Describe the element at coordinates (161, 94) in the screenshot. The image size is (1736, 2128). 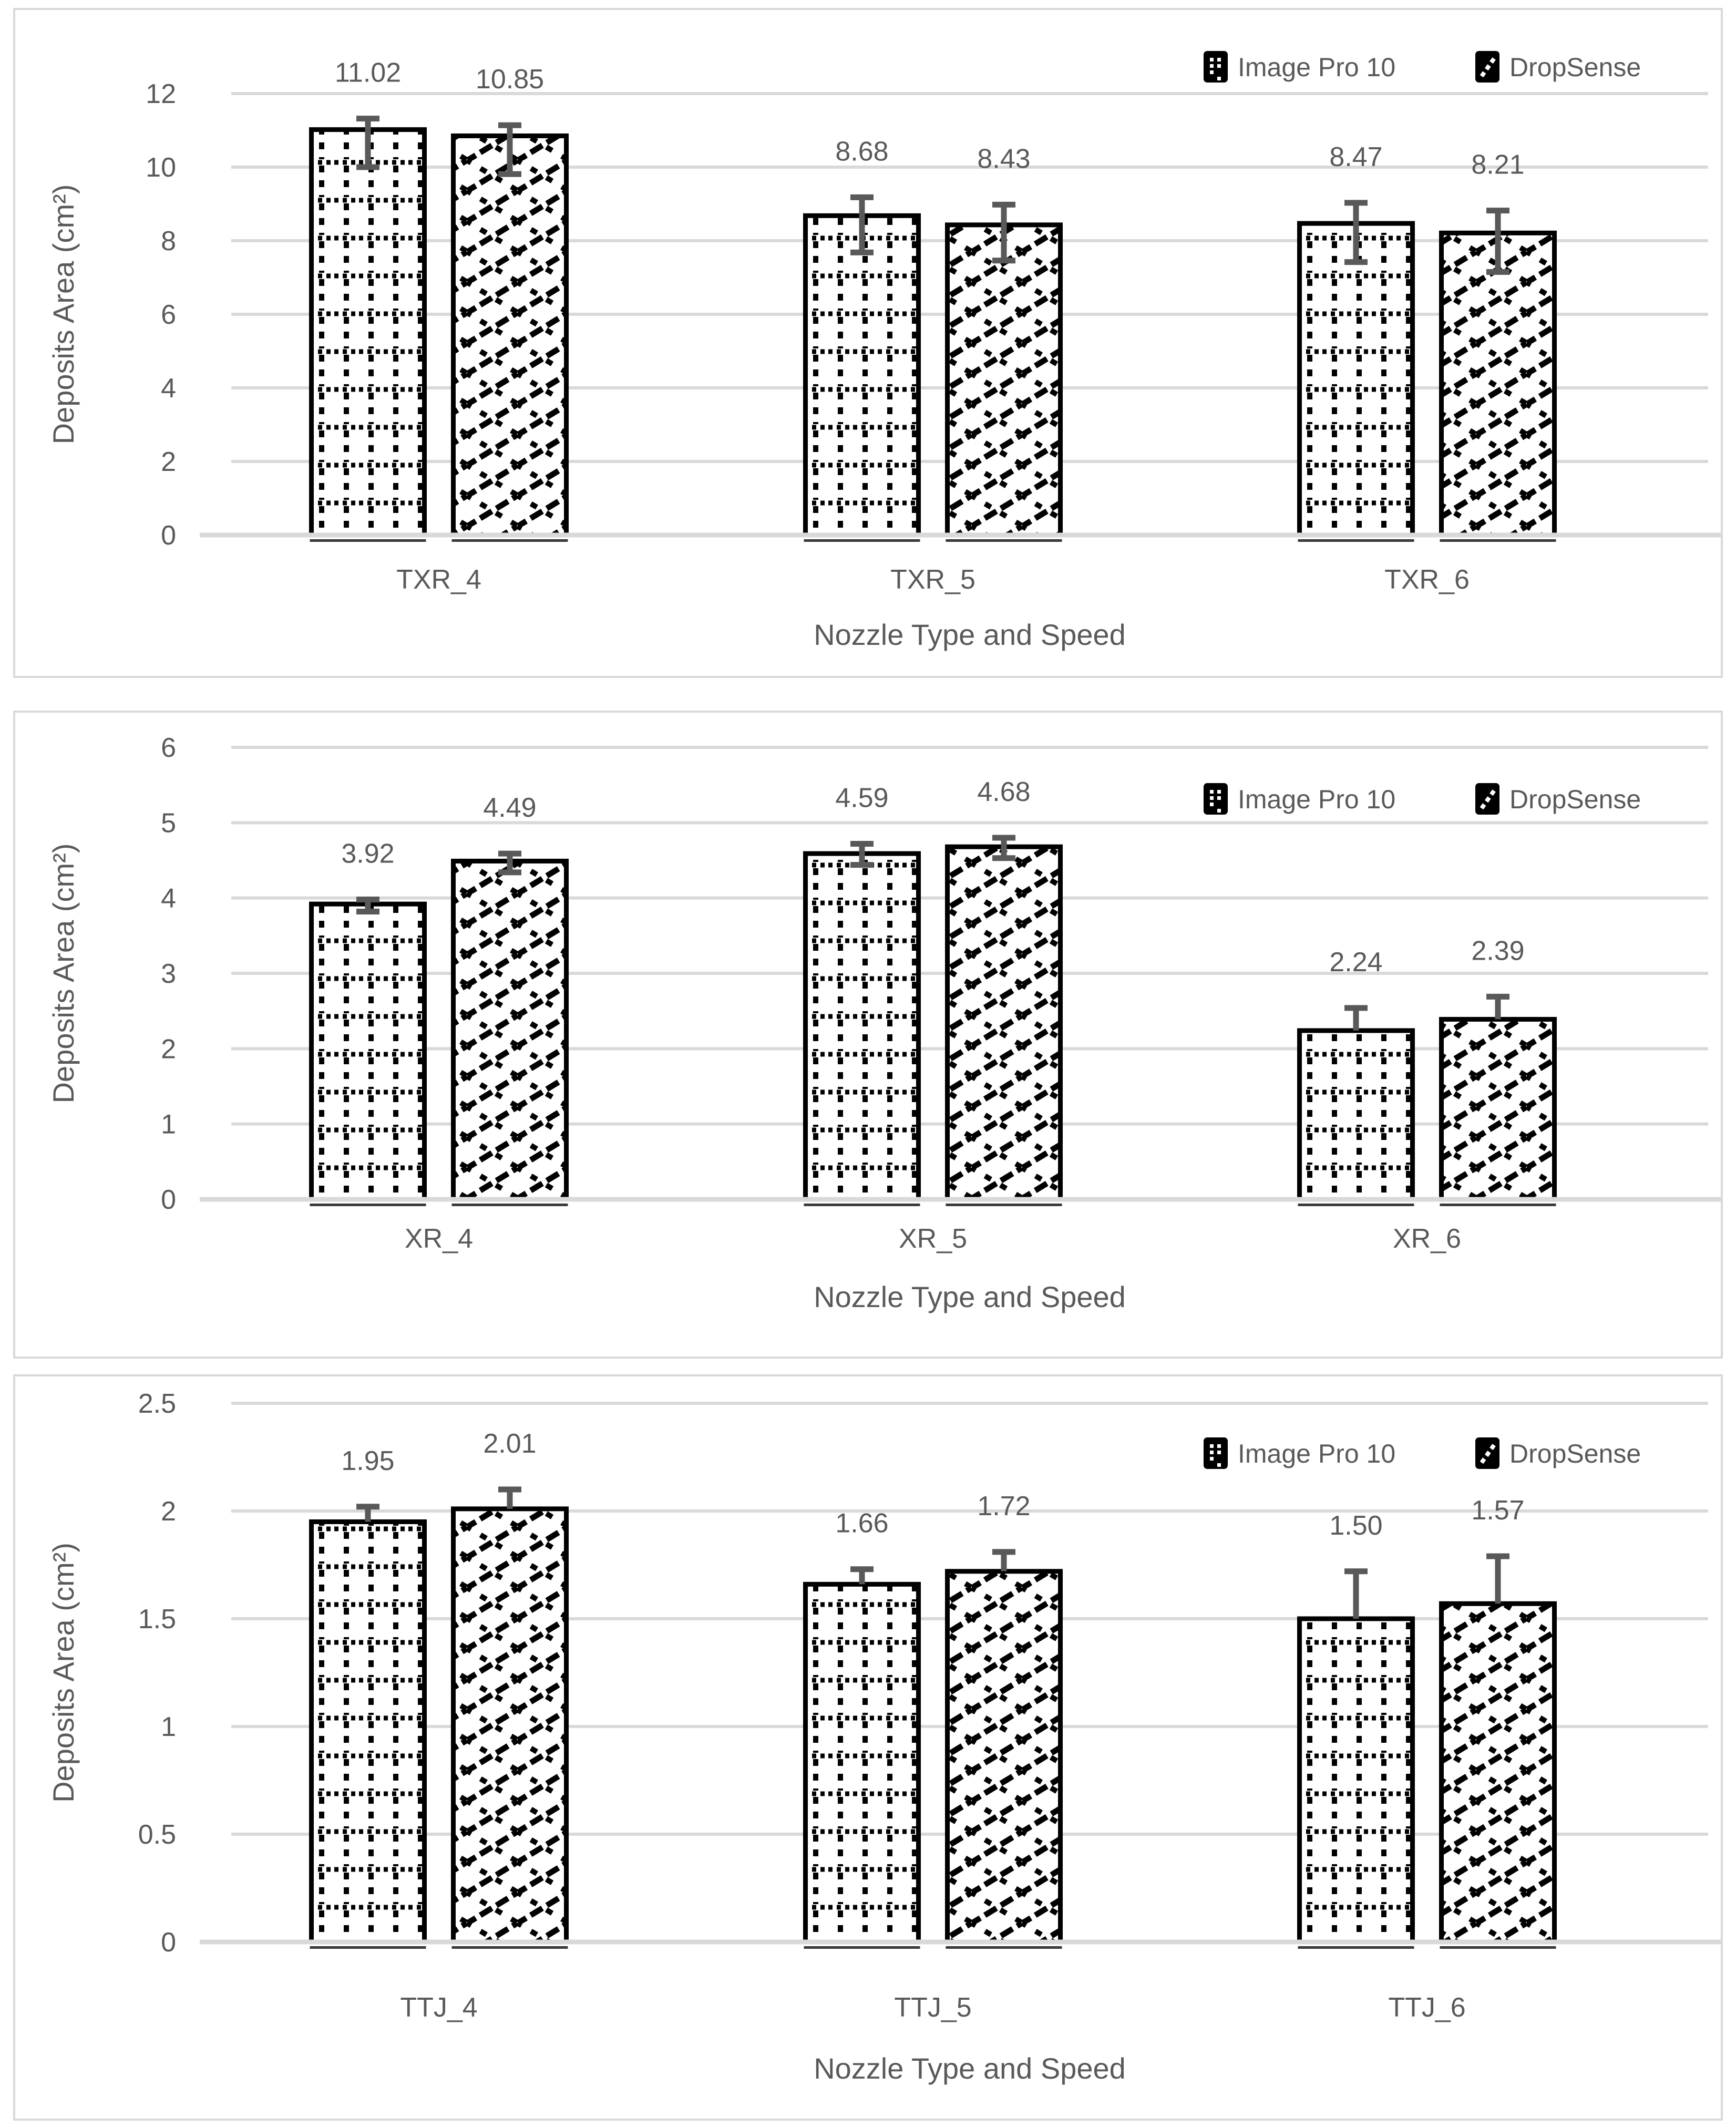
I see `y-tick-label: 12` at that location.